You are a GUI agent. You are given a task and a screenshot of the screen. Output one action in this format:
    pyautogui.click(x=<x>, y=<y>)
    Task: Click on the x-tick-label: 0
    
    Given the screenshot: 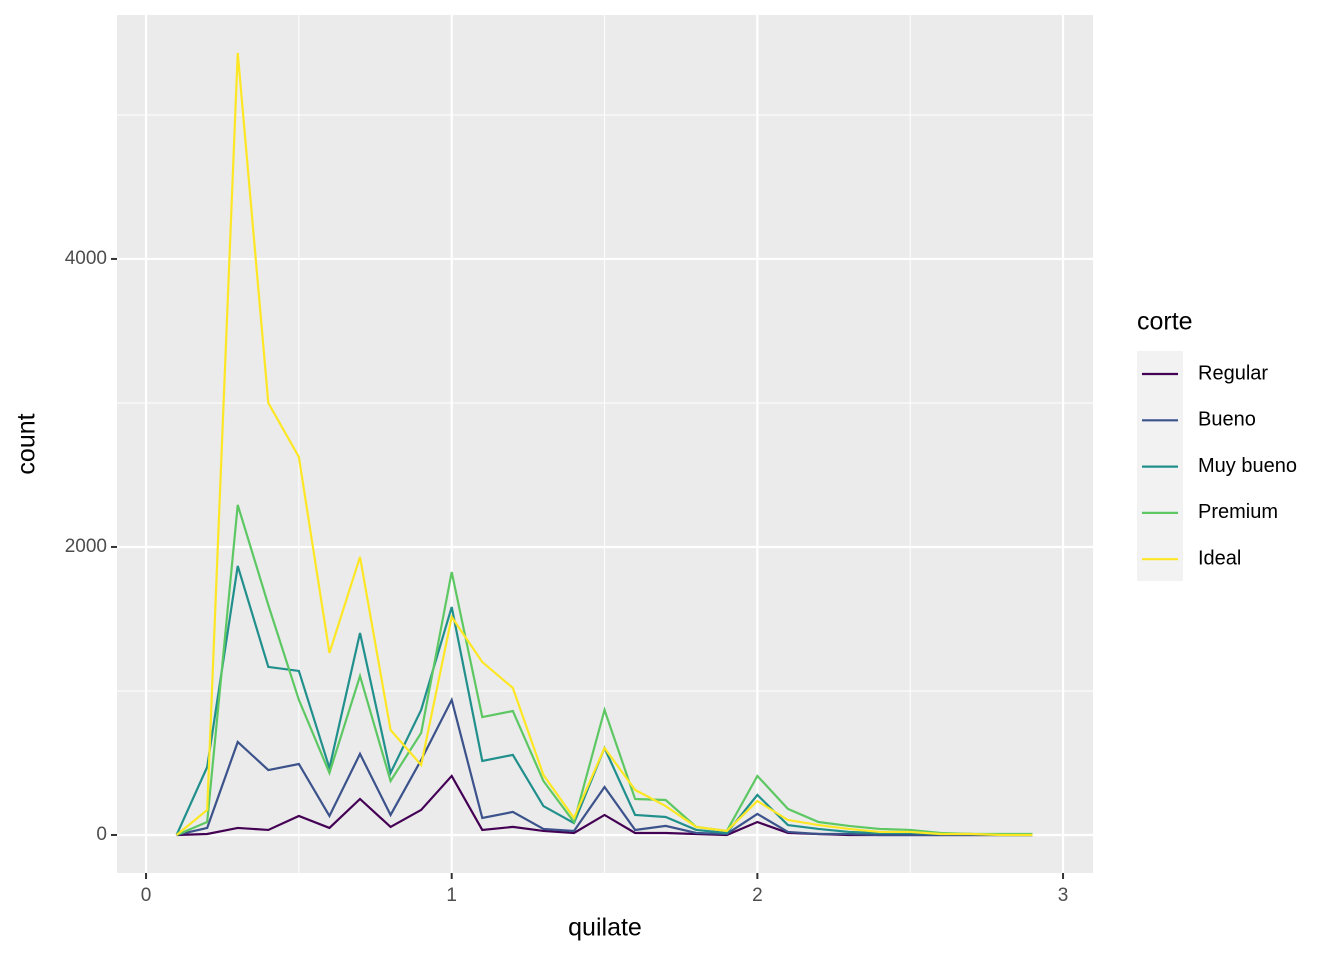 What is the action you would take?
    pyautogui.click(x=146, y=895)
    